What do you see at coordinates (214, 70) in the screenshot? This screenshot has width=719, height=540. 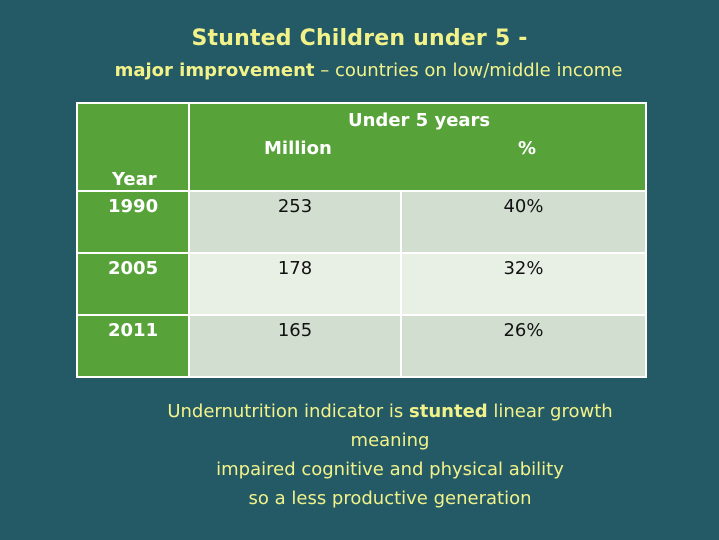 I see `subtitle-bold: major improvement` at bounding box center [214, 70].